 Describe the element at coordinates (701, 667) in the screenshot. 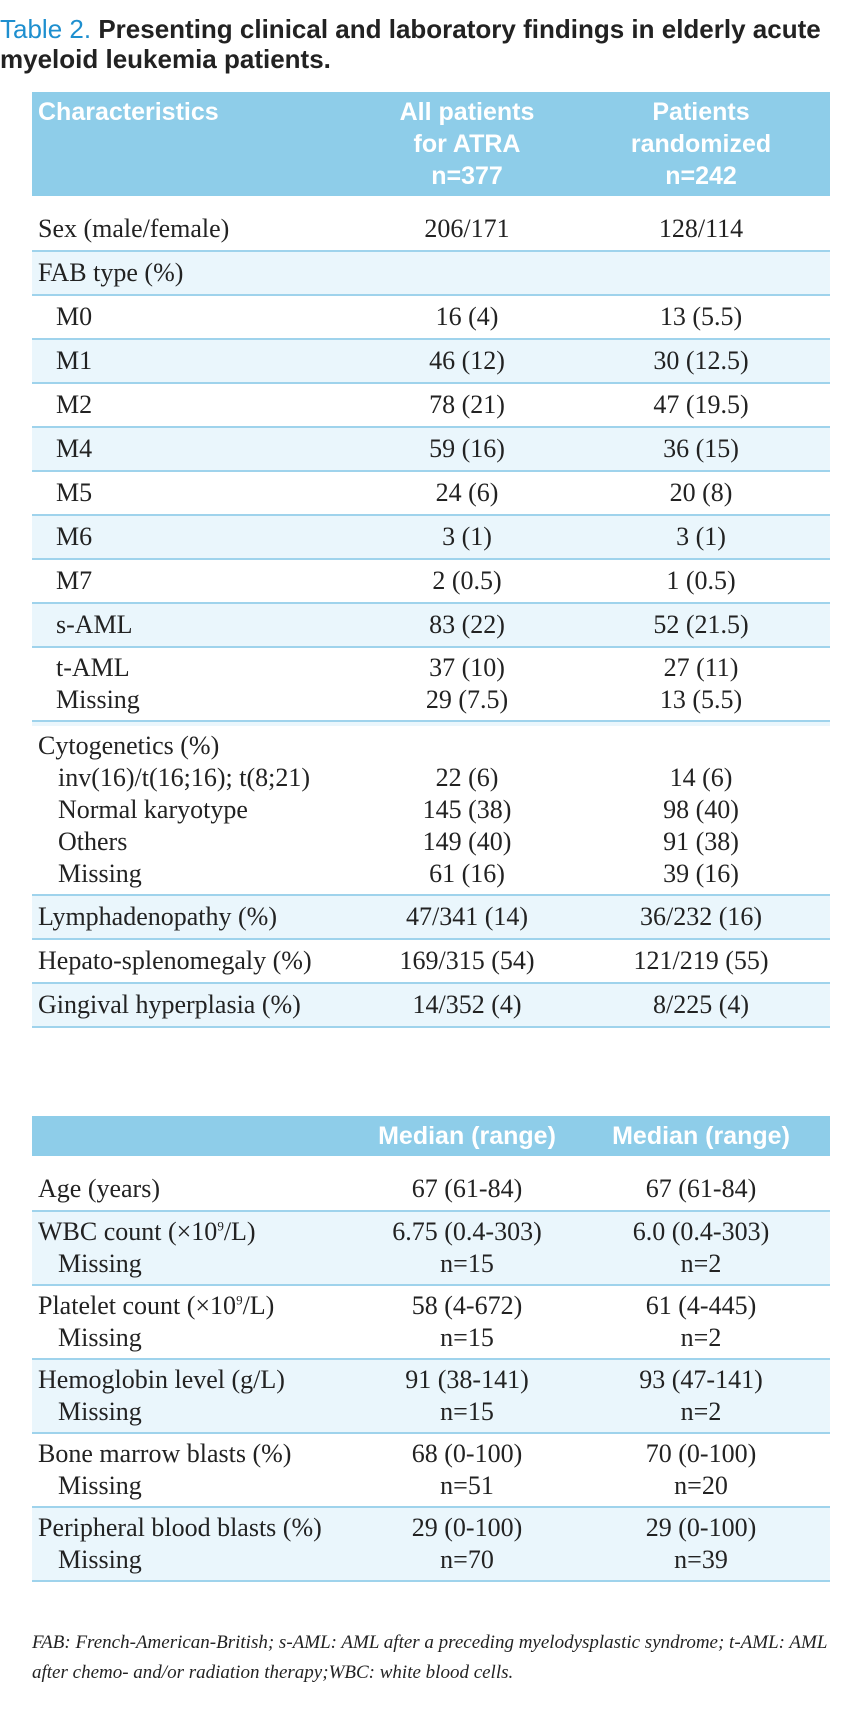

I see `cell-randomized: 27 (11)` at that location.